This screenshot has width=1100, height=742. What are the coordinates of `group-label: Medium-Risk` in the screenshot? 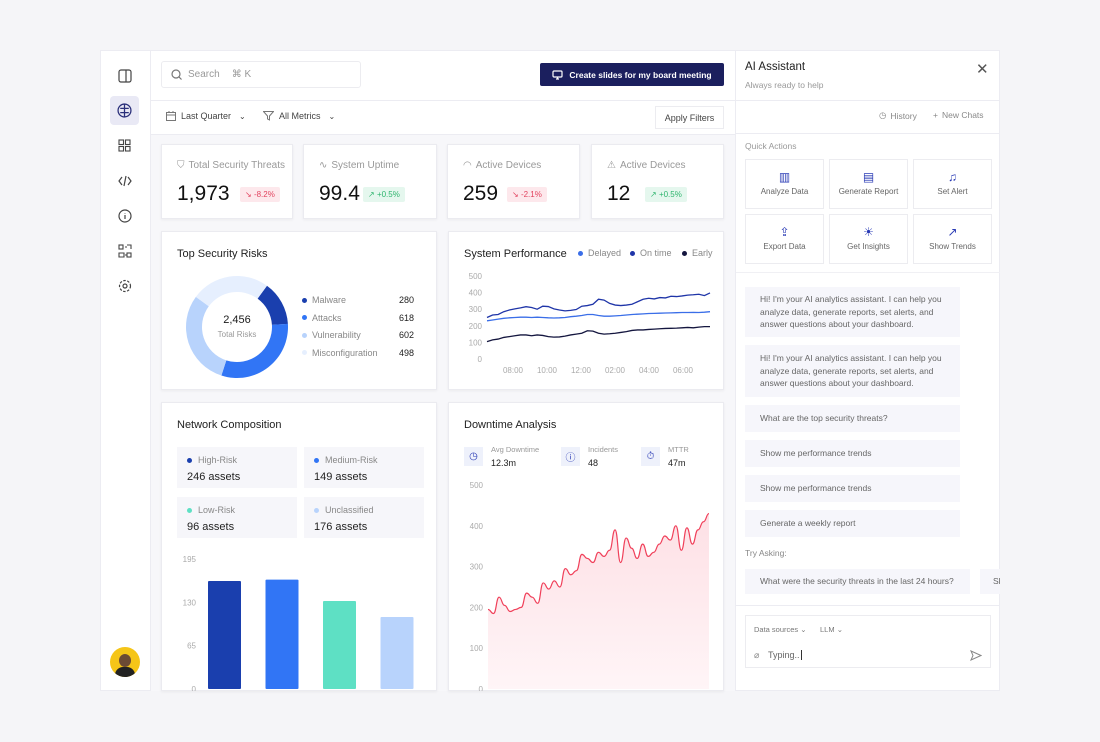 It's located at (351, 460).